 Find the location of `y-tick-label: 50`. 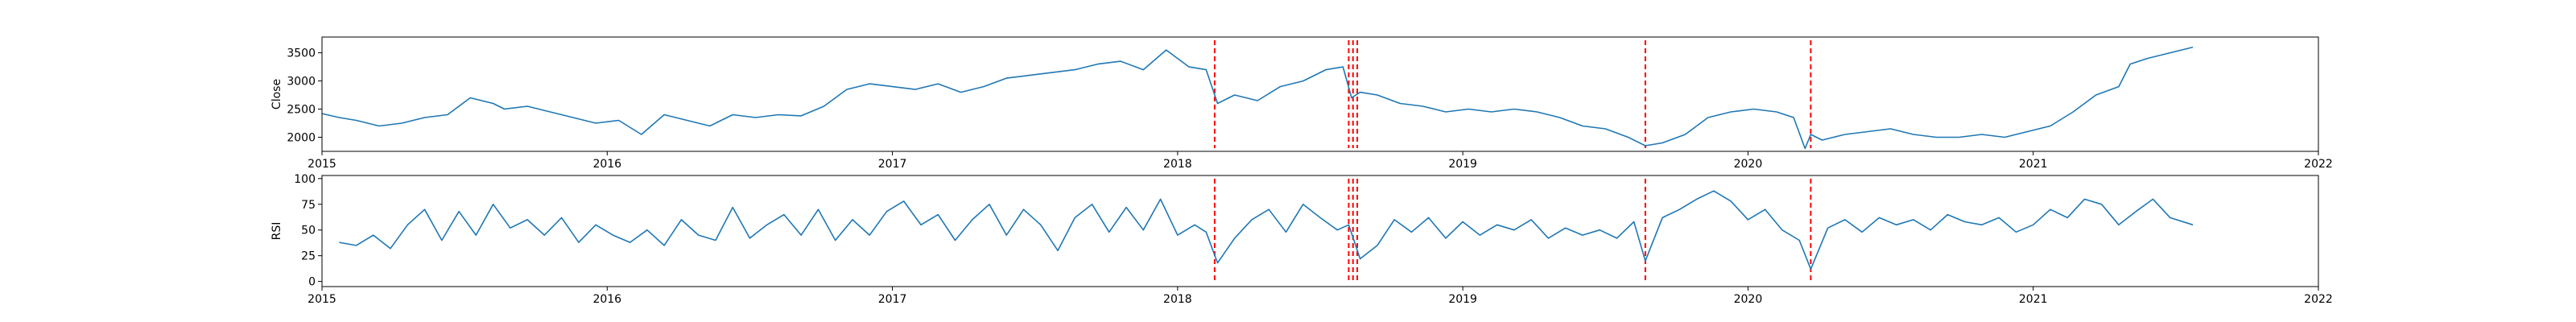

y-tick-label: 50 is located at coordinates (308, 231).